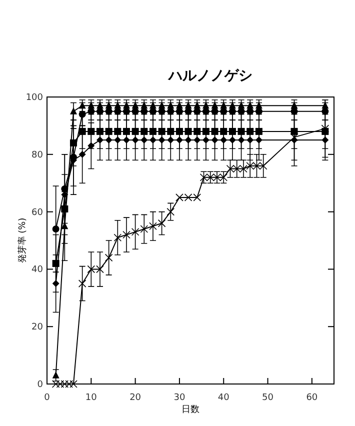  What do you see at coordinates (35, 98) in the screenshot?
I see `y-tick-label: 100` at bounding box center [35, 98].